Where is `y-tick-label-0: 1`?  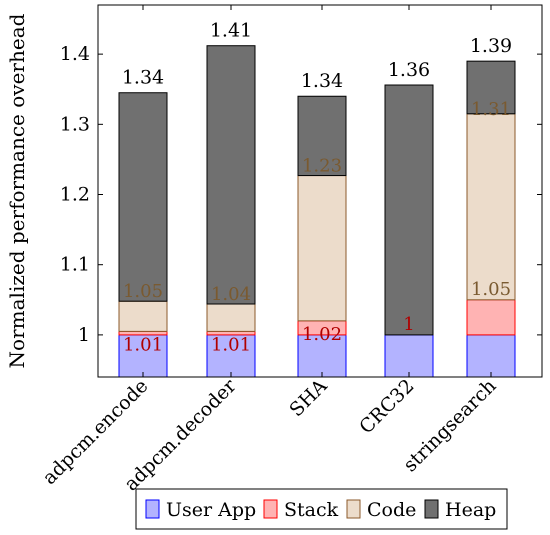
y-tick-label-0: 1 is located at coordinates (84, 335).